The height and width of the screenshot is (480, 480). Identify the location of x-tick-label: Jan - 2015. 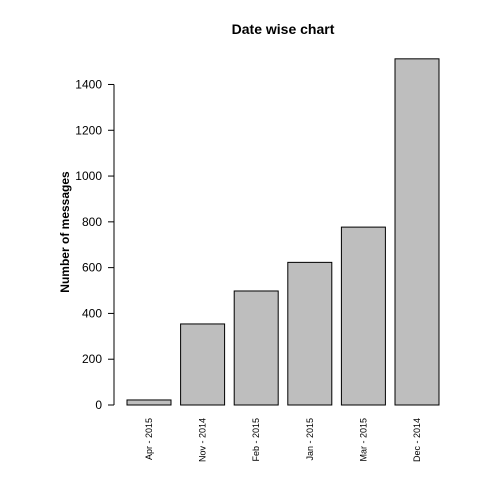
(310, 439).